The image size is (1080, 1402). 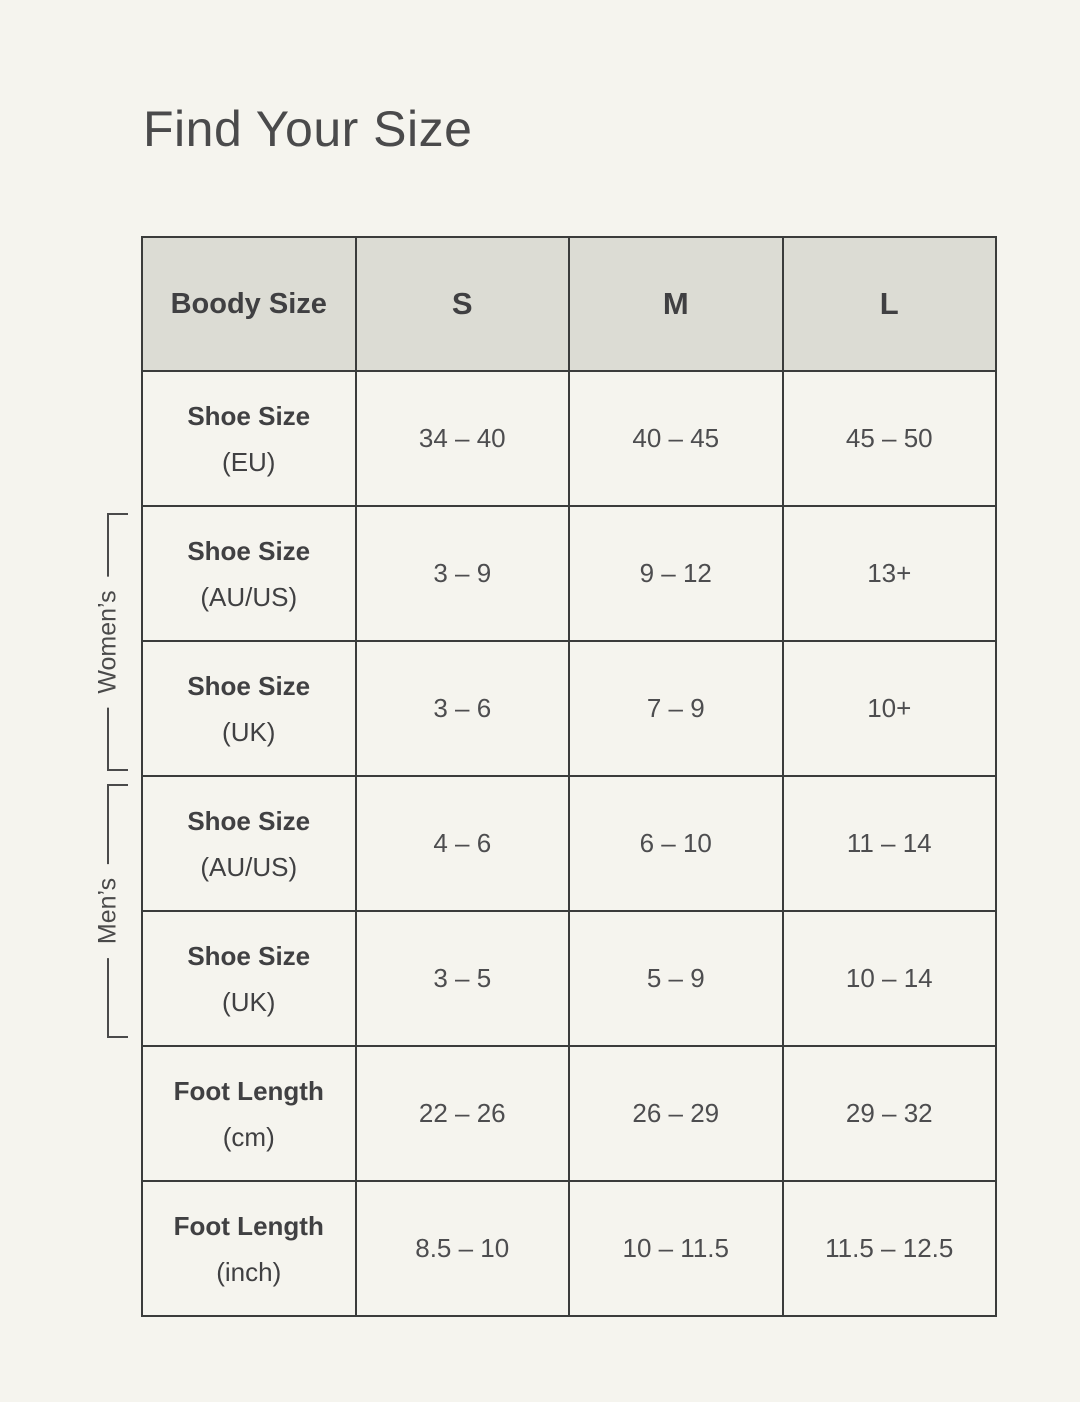 I want to click on cell-m: 10 – 11.5, so click(x=676, y=1248).